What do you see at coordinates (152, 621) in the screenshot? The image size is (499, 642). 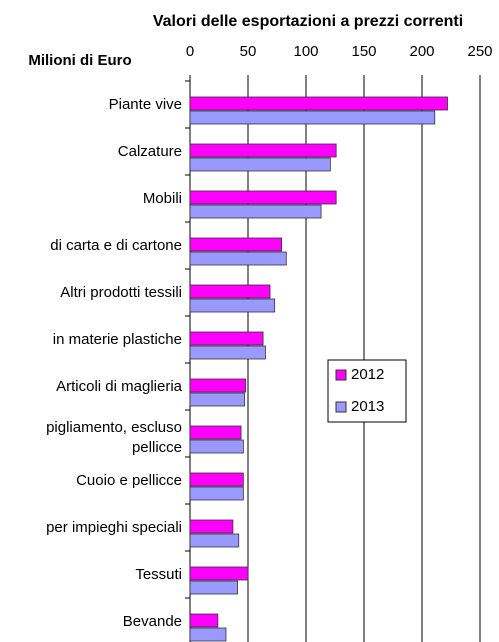 I see `y-tick-label: Bevande` at bounding box center [152, 621].